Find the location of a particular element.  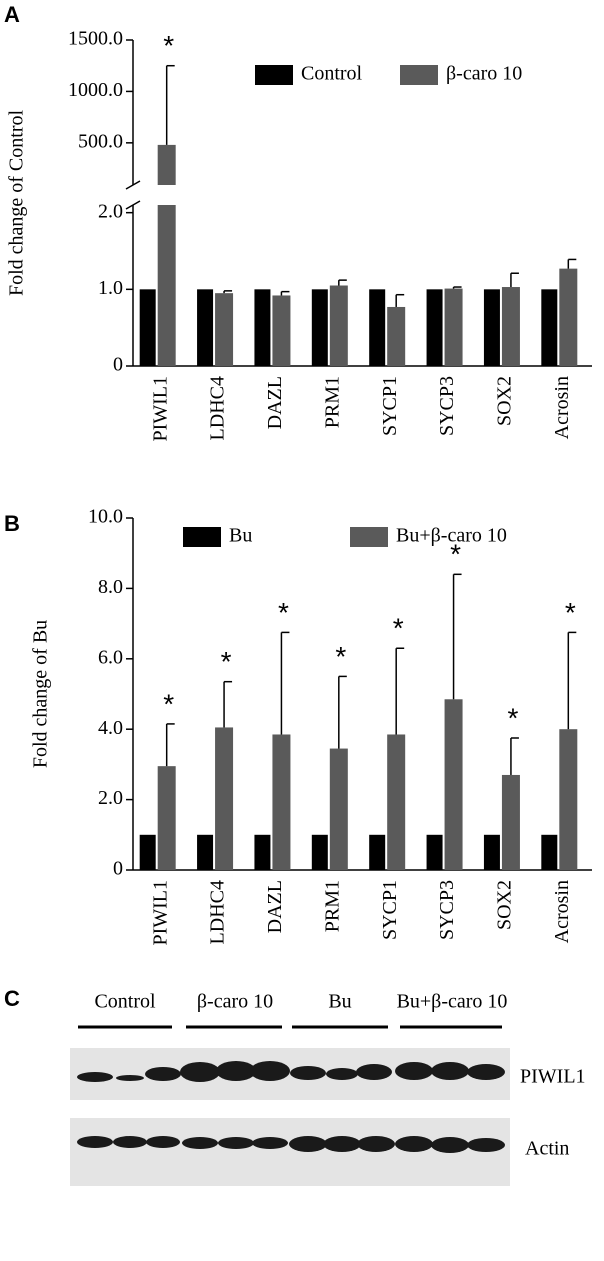

lane-group-label: Control is located at coordinates (125, 1002).